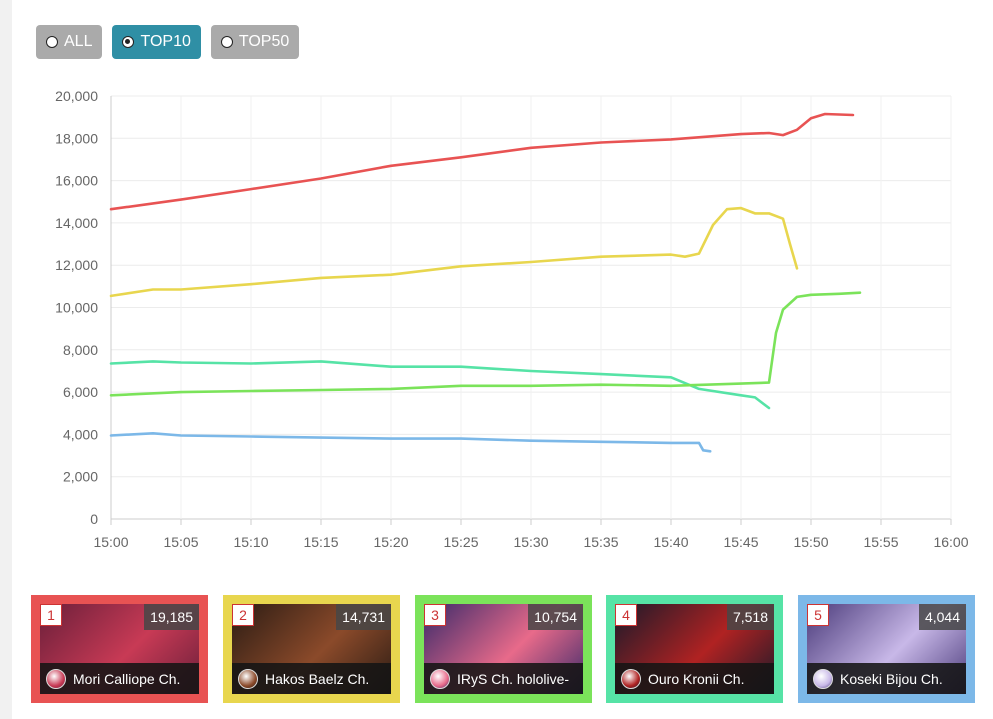  Describe the element at coordinates (80, 350) in the screenshot. I see `y-tick-label: 8,000` at that location.